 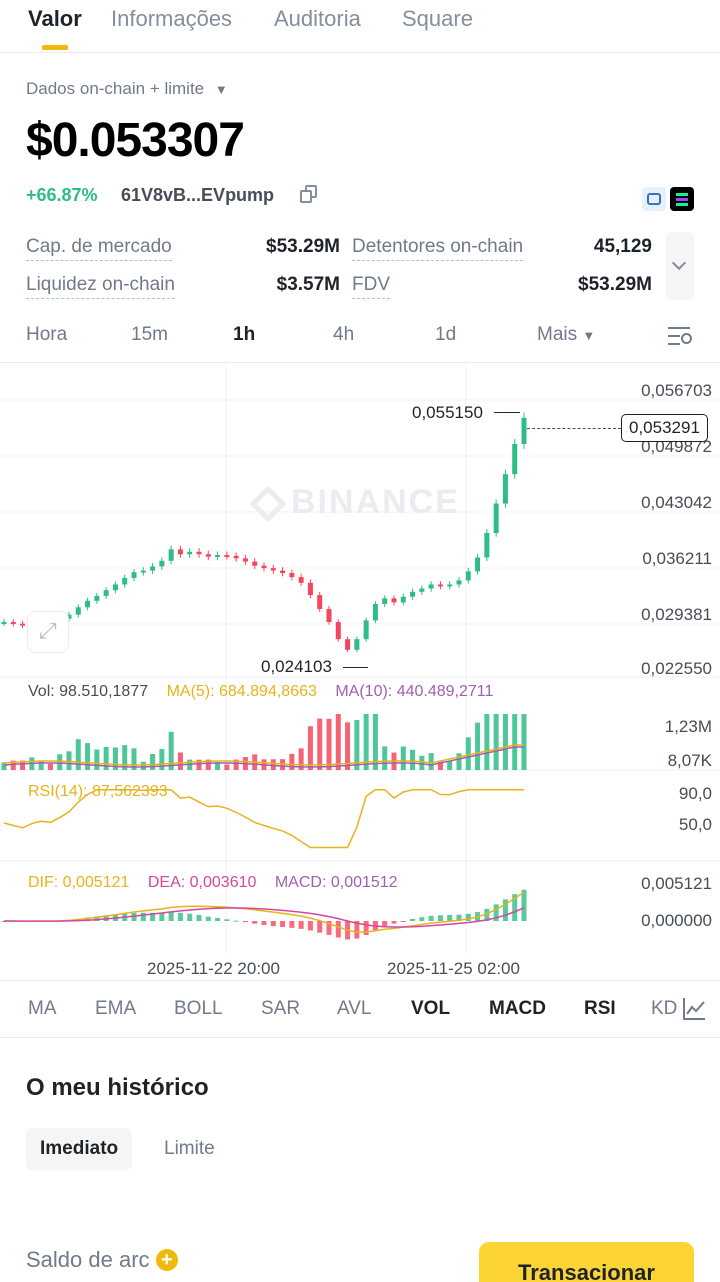 I want to click on tab-valor: Valor, so click(x=55, y=18).